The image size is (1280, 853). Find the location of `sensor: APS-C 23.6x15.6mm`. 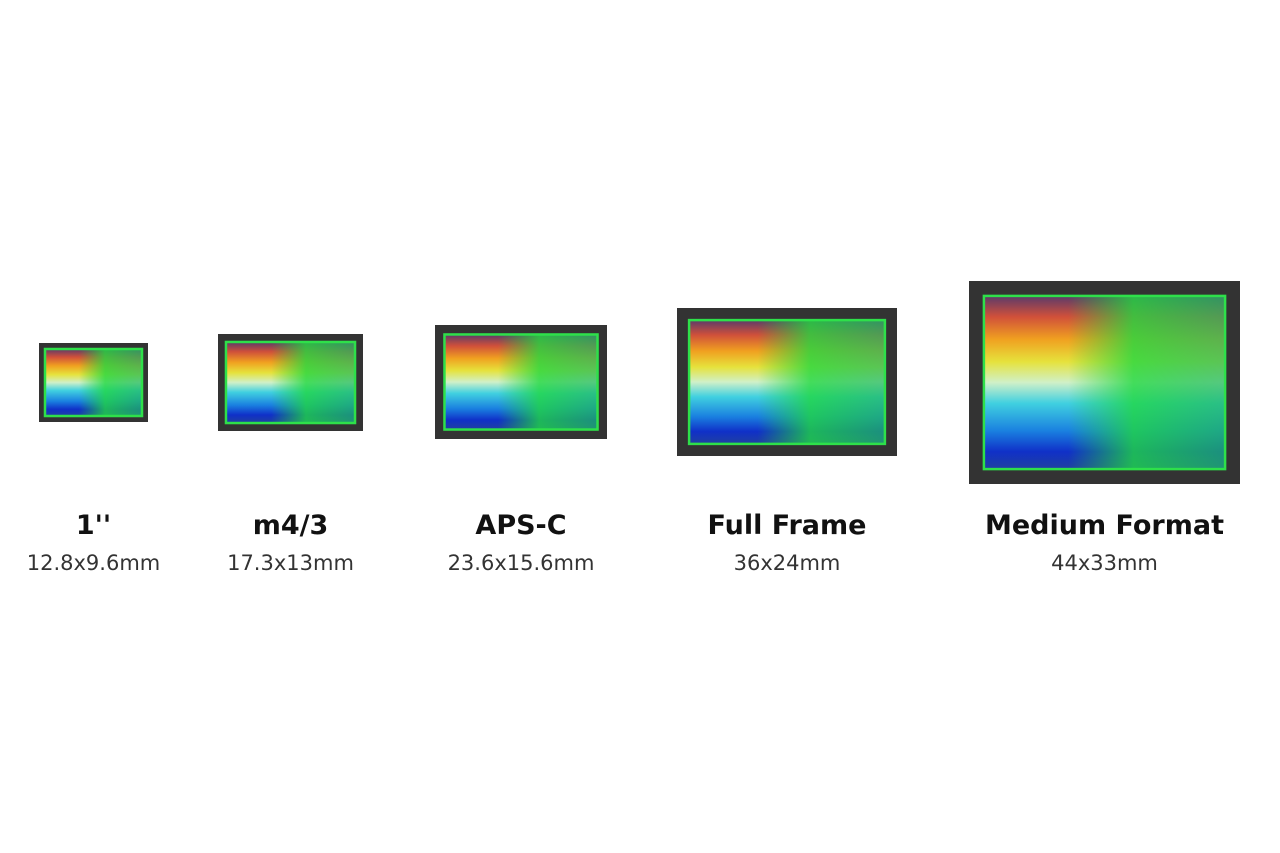

sensor: APS-C 23.6x15.6mm is located at coordinates (521, 450).